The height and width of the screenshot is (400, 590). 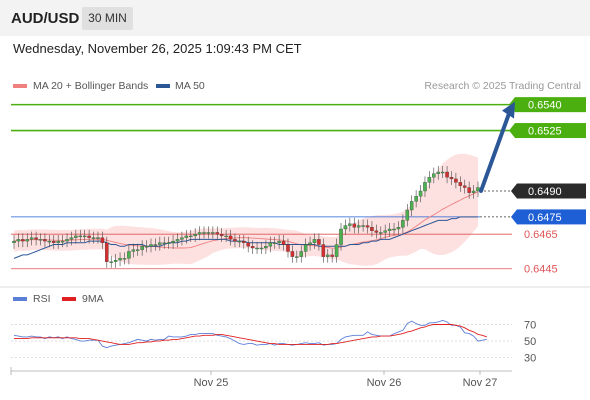 I want to click on credit-label: Research © 2025 Trading Central, so click(x=502, y=86).